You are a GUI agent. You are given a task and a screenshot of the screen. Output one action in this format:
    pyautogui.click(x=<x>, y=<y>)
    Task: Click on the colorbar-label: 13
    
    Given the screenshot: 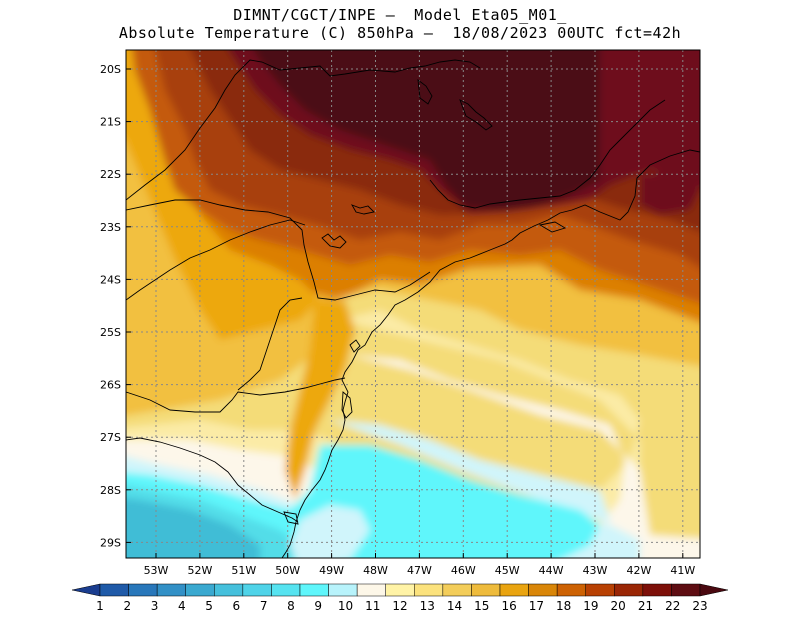 What is the action you would take?
    pyautogui.click(x=427, y=606)
    